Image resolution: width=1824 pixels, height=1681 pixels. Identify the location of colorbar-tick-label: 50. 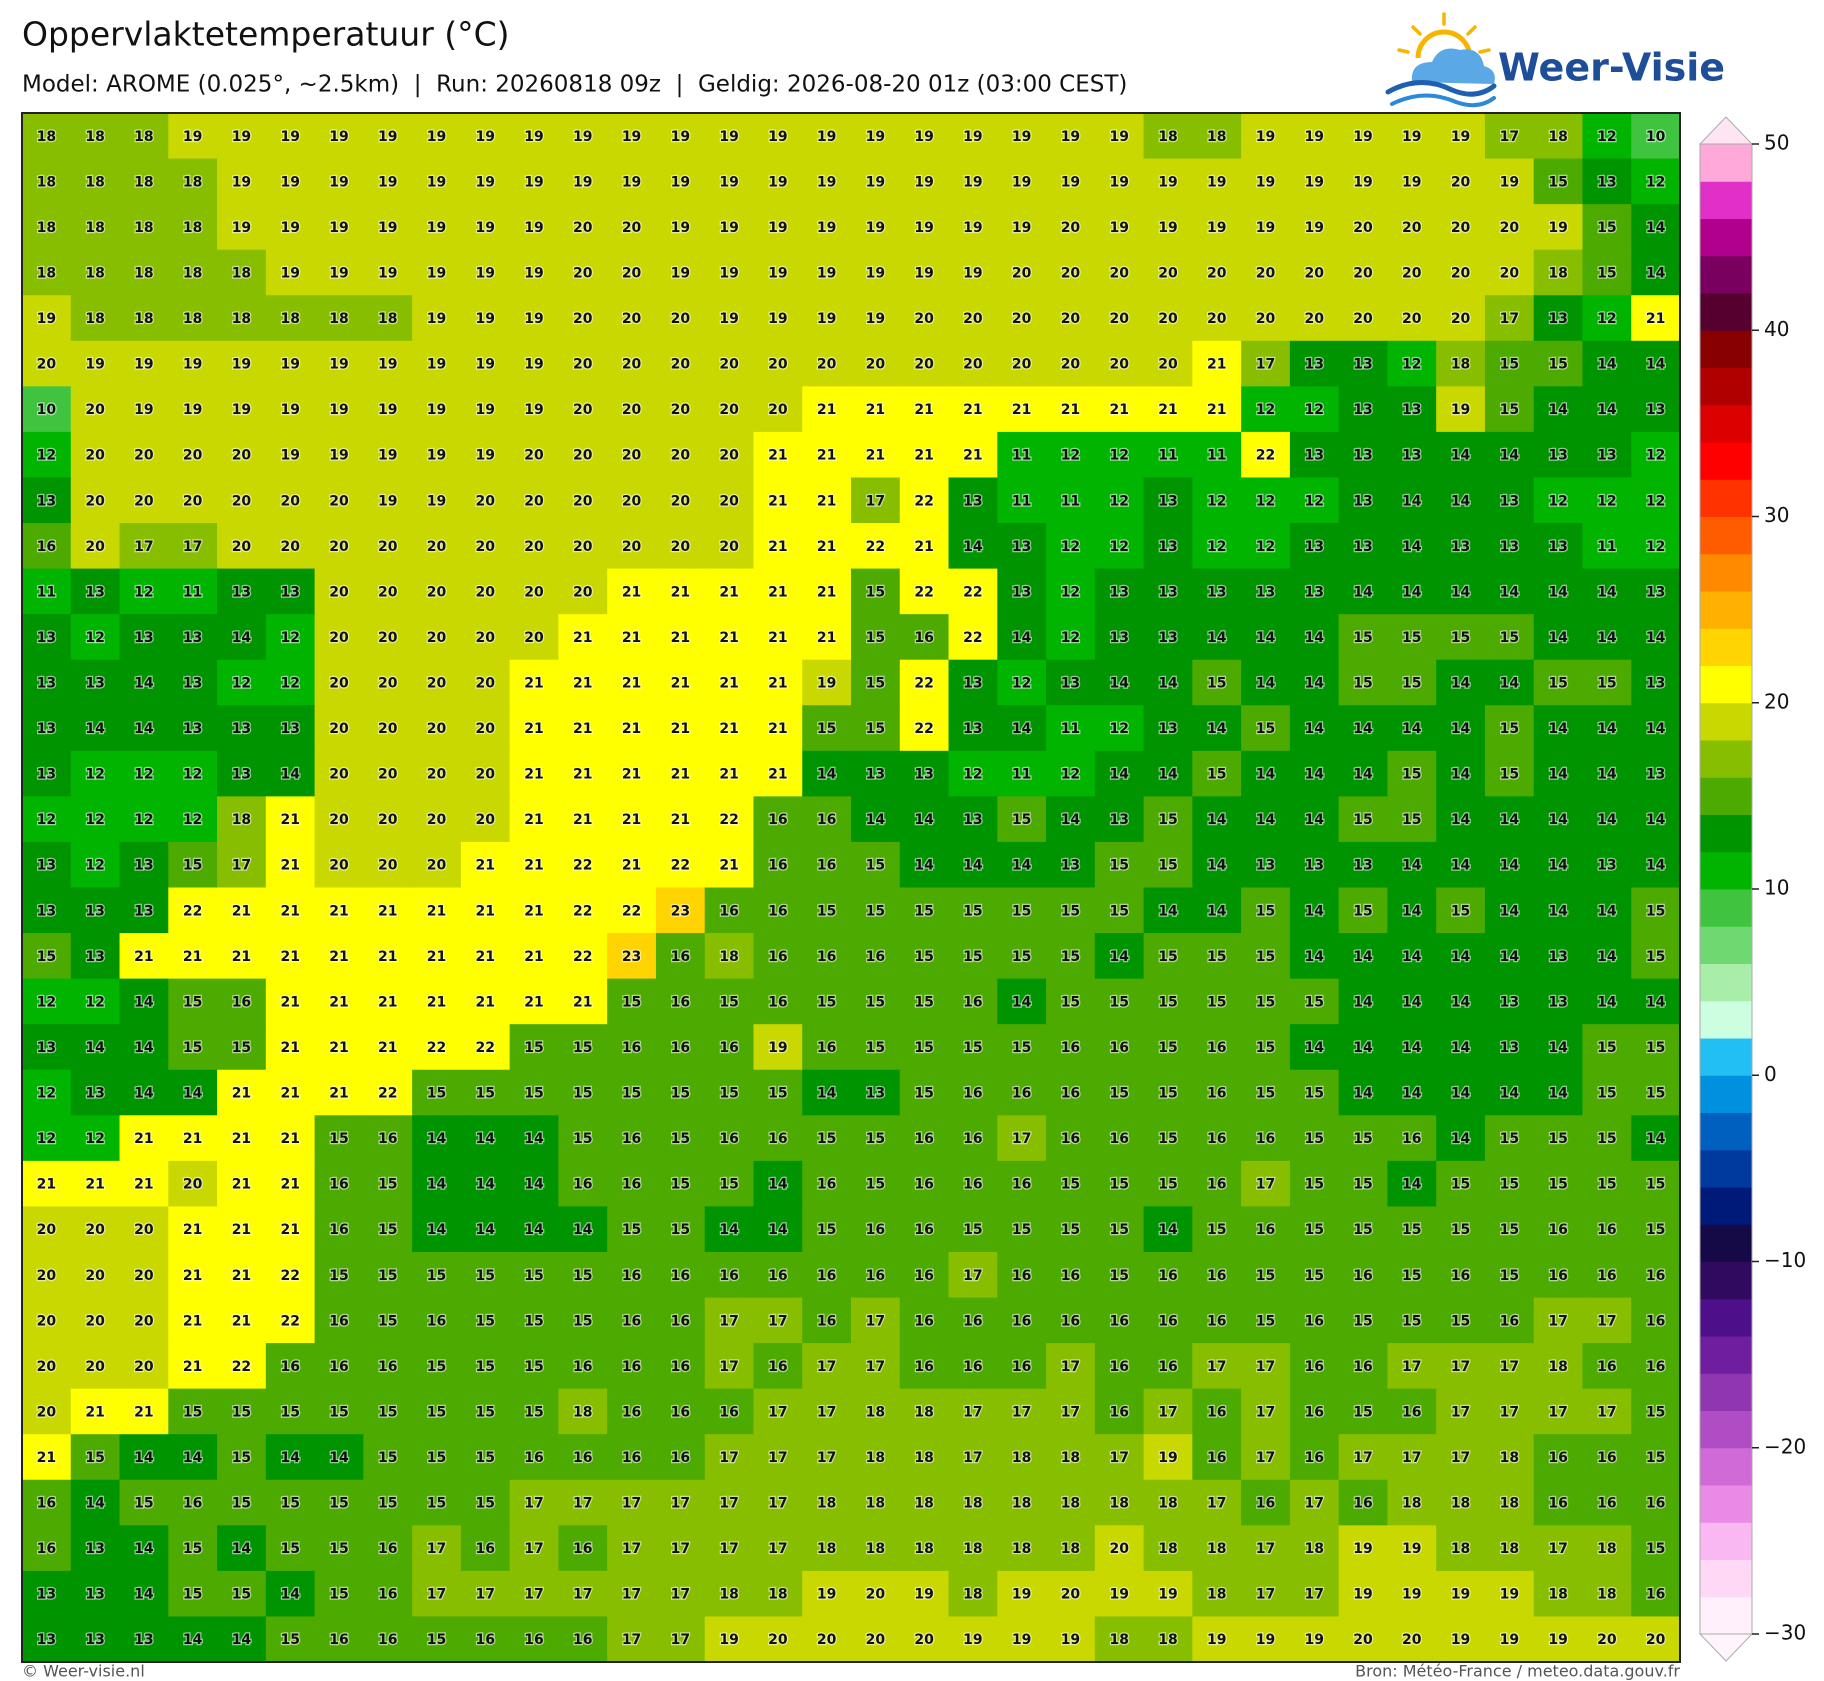
(1776, 143).